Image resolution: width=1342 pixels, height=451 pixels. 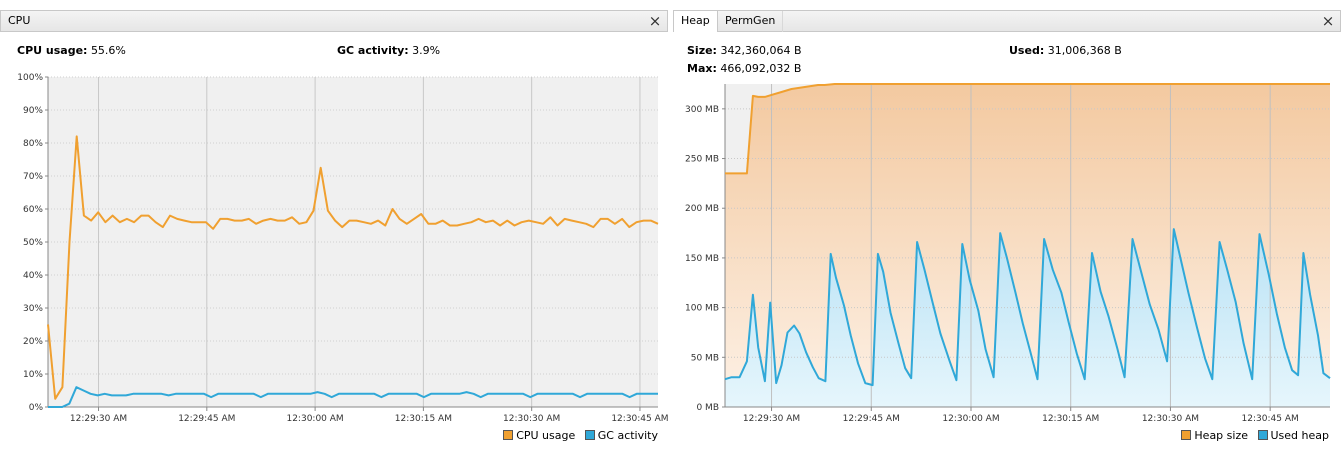 I want to click on cpu-y-tick-label: 30%, so click(x=33, y=309).